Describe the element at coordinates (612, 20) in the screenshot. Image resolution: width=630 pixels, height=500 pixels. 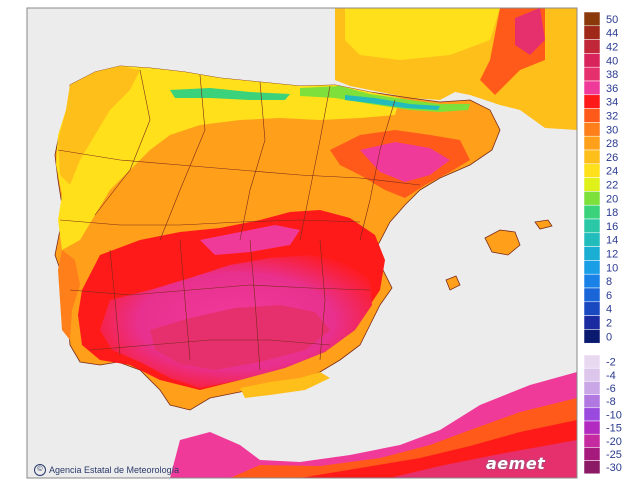
I see `legend-positive-label: 50` at that location.